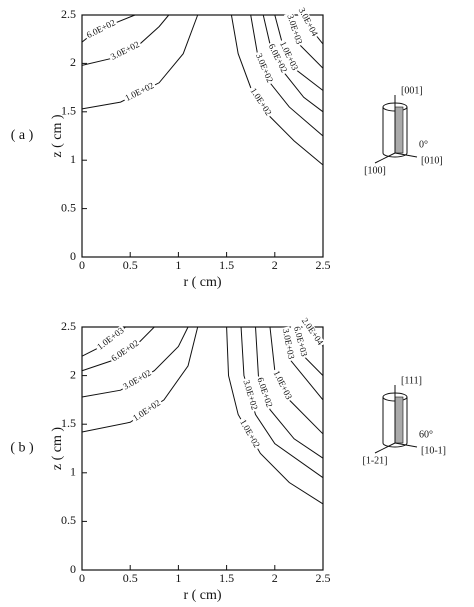 The width and height of the screenshot is (474, 607). Describe the element at coordinates (423, 144) in the screenshot. I see `inset-label: 0°` at that location.